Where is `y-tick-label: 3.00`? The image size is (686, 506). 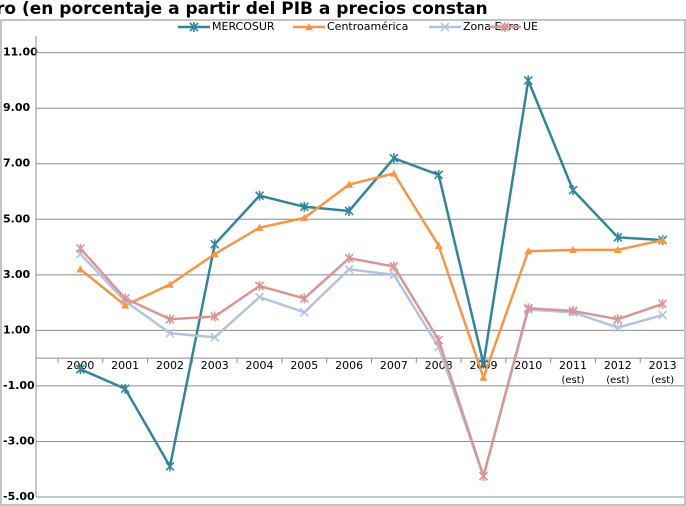
y-tick-label: 3.00 is located at coordinates (16, 274).